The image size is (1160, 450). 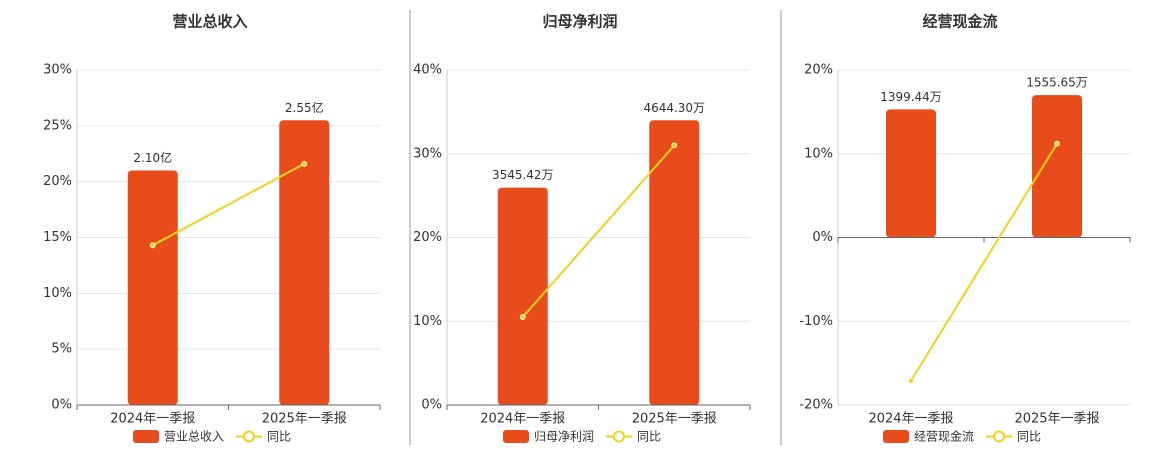 What do you see at coordinates (152, 157) in the screenshot?
I see `bar-label: 2.10亿` at bounding box center [152, 157].